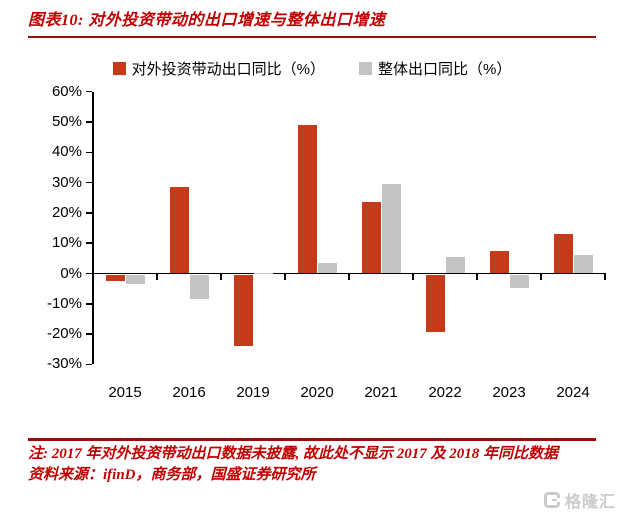  I want to click on x-axis-label: 2015, so click(125, 392).